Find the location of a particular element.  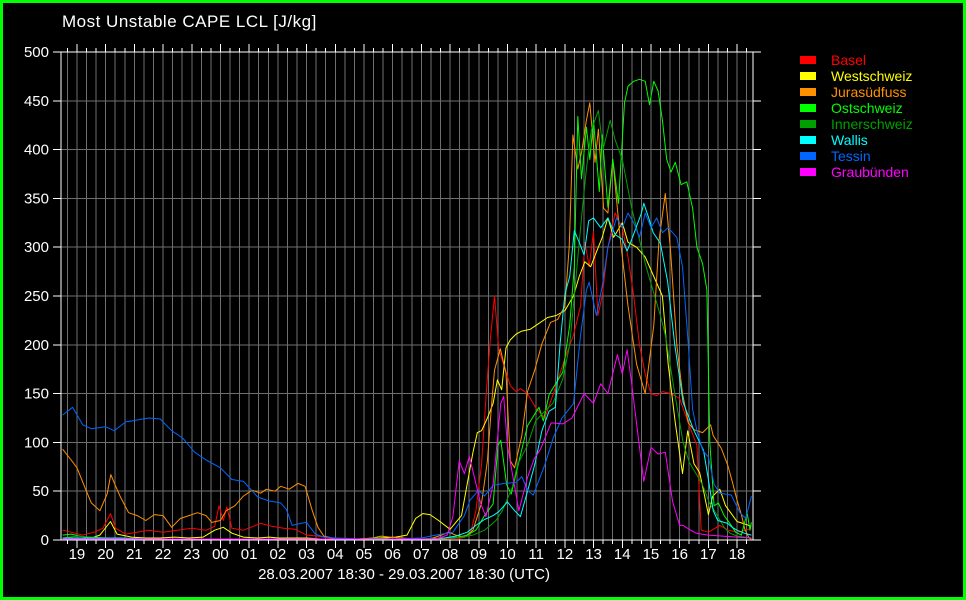

y-tick-label: 50 is located at coordinates (40, 491).